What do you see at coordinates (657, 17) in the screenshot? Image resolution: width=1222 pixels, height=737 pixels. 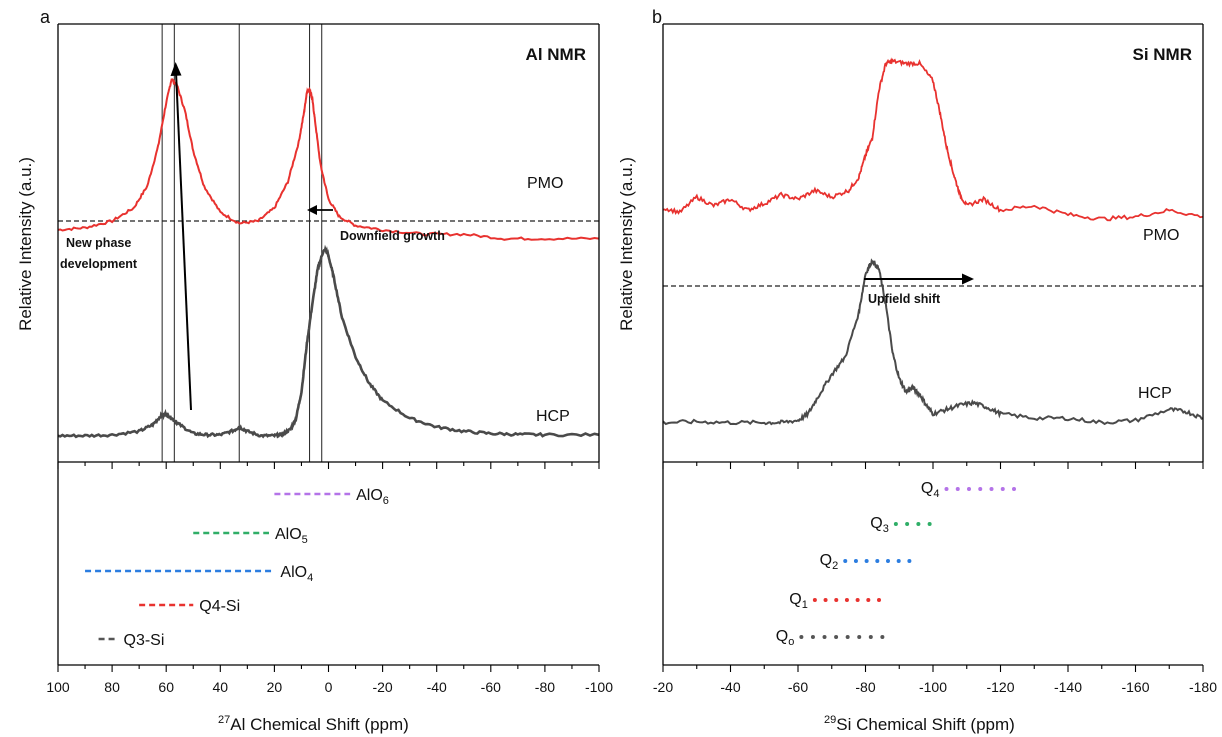 I see `panel-b-letter: b` at bounding box center [657, 17].